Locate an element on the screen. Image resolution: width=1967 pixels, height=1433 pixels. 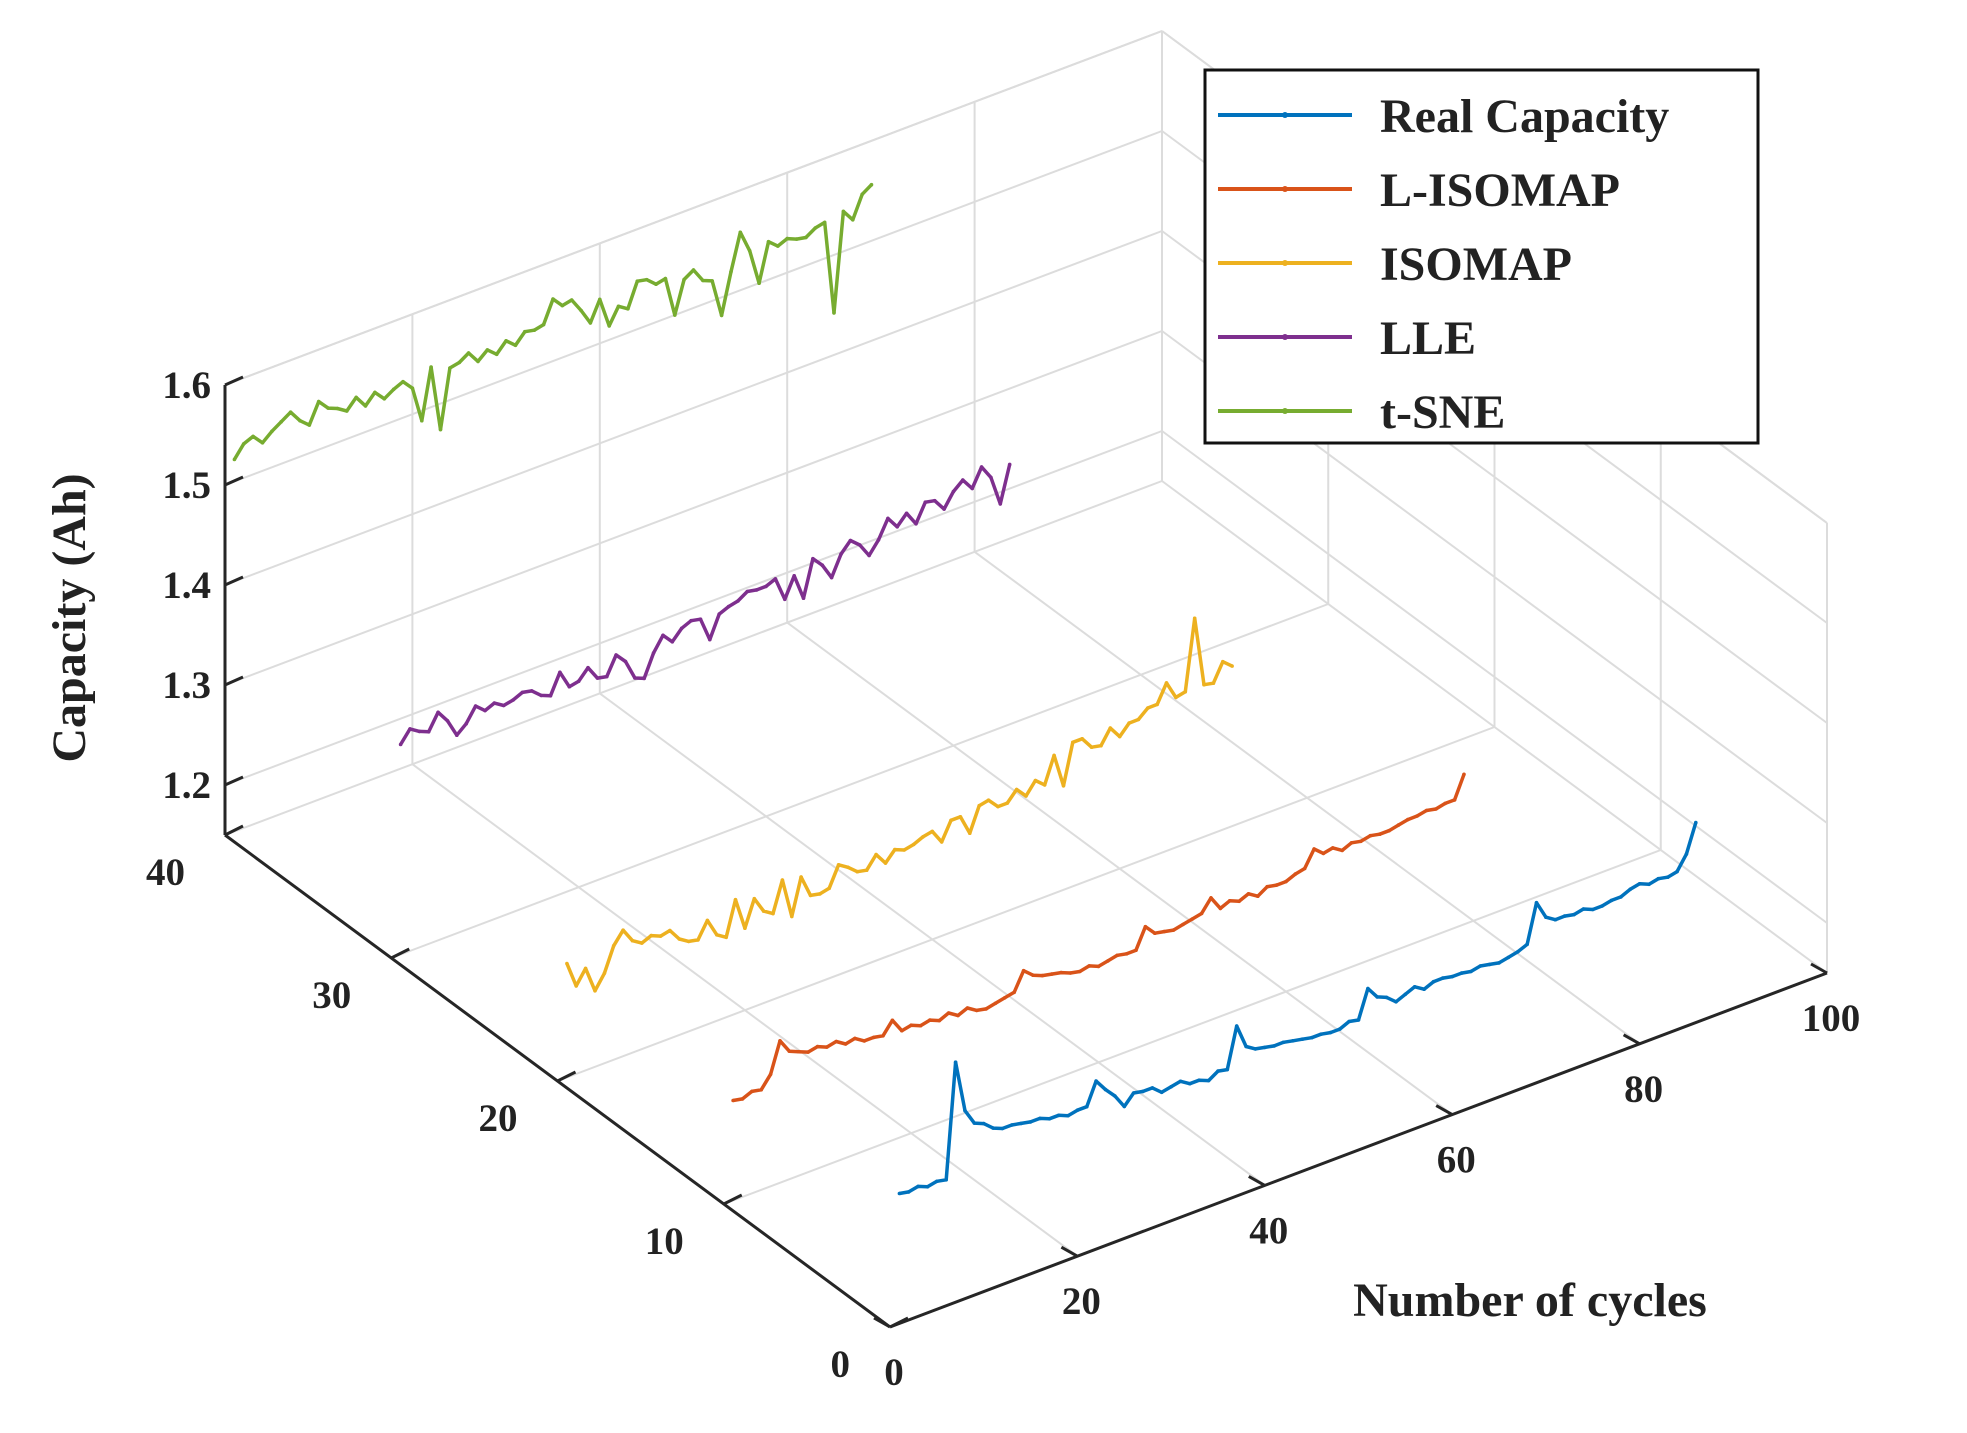
legend-label: t-SNE is located at coordinates (1442, 412).